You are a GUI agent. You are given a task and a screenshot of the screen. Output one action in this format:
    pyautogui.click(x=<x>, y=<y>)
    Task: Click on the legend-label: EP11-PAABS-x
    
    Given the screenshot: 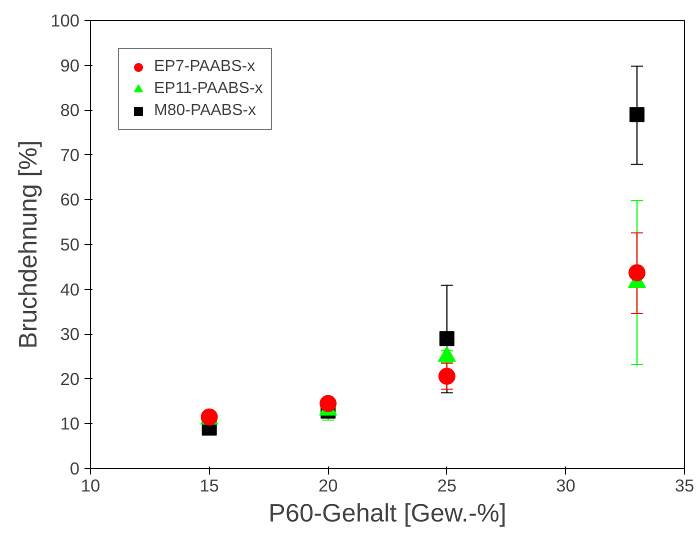 What is the action you would take?
    pyautogui.click(x=208, y=89)
    